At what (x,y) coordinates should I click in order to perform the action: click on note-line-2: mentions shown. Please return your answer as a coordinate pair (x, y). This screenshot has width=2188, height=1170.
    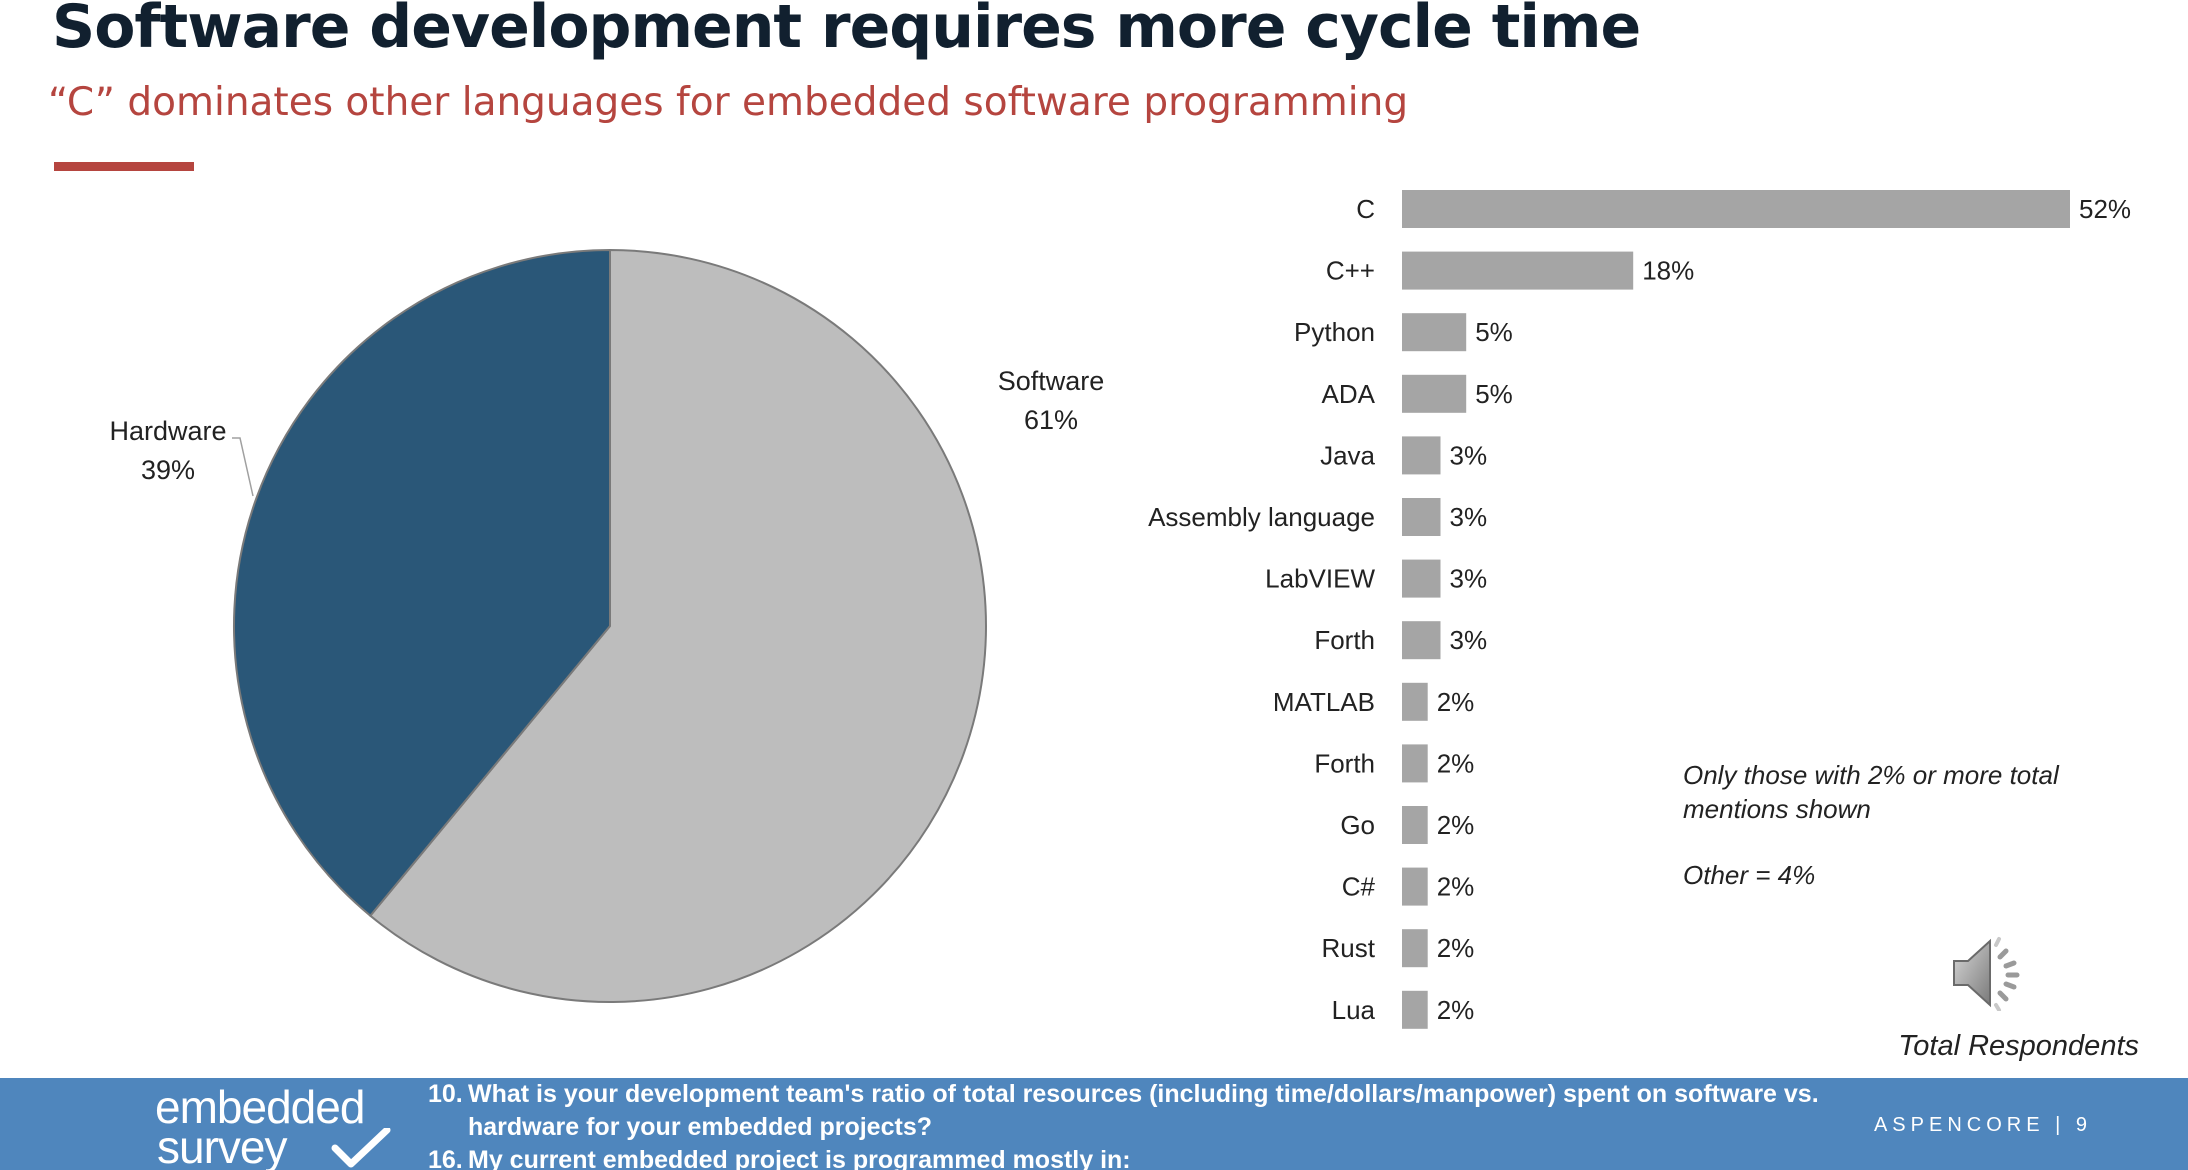
    Looking at the image, I should click on (1777, 809).